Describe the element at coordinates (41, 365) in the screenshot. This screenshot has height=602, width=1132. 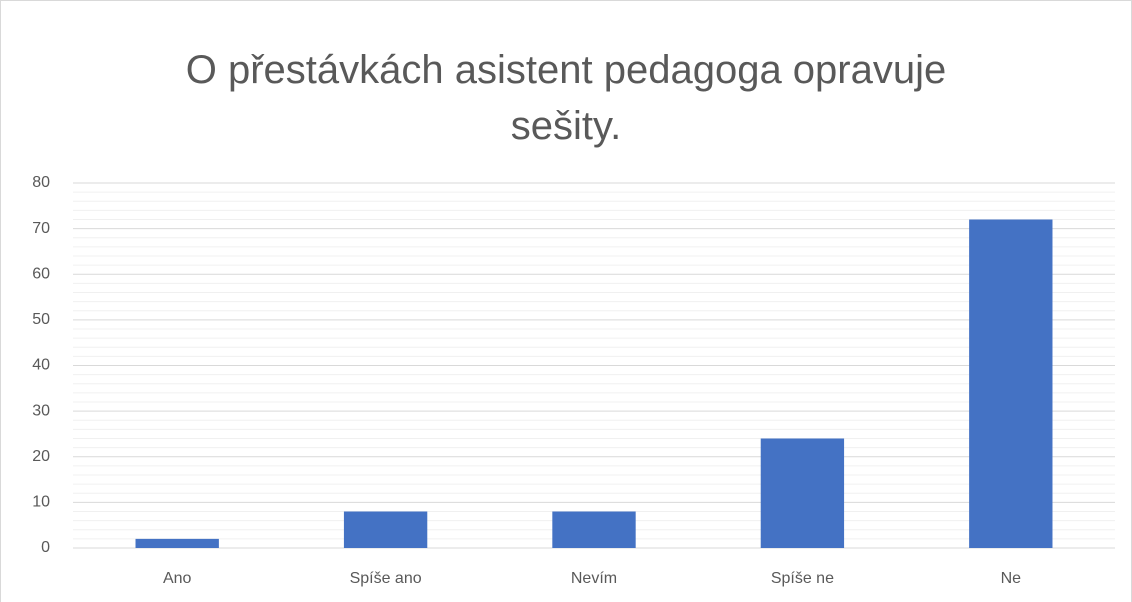
I see `y-tick-label: 40` at that location.